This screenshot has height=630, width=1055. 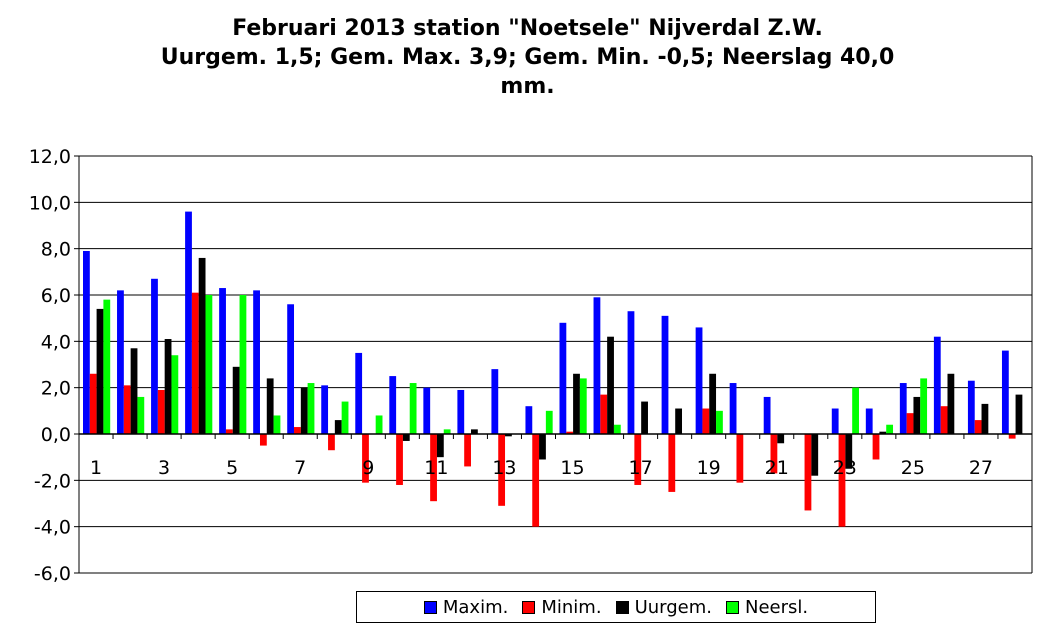 What do you see at coordinates (732, 607) in the screenshot?
I see `legend-swatch-neersl` at bounding box center [732, 607].